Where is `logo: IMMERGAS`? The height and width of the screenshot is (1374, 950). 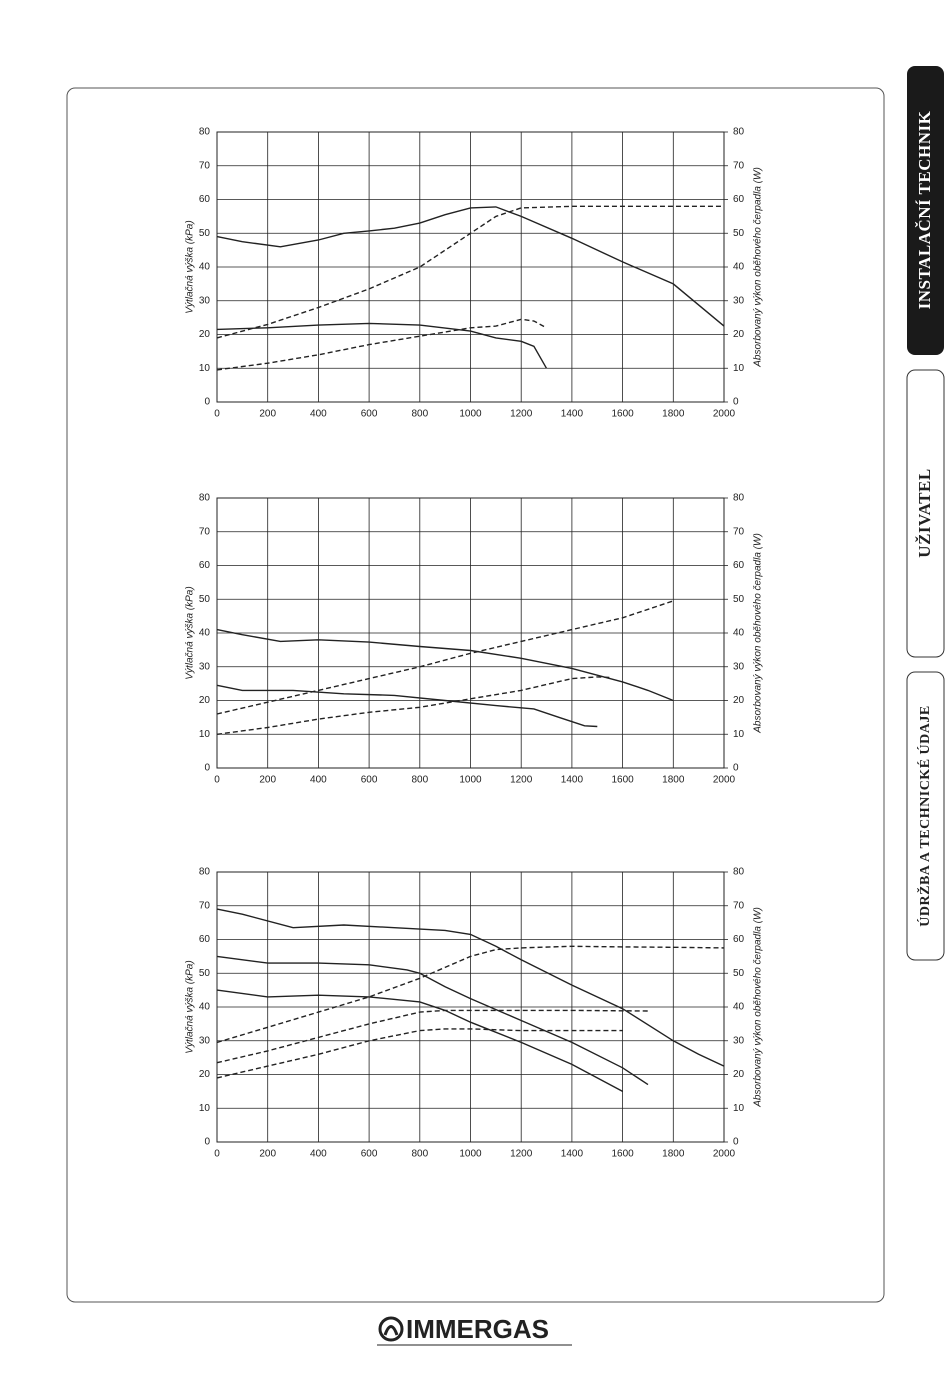
logo: IMMERGAS is located at coordinates (477, 1329).